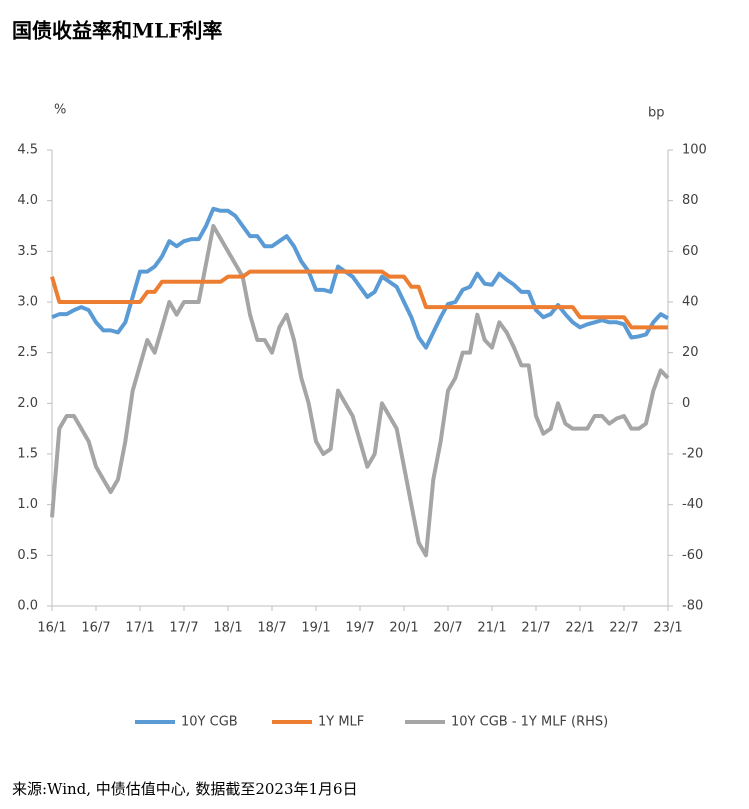 This screenshot has width=749, height=809. Describe the element at coordinates (690, 200) in the screenshot. I see `y2-tick-label: 80` at that location.